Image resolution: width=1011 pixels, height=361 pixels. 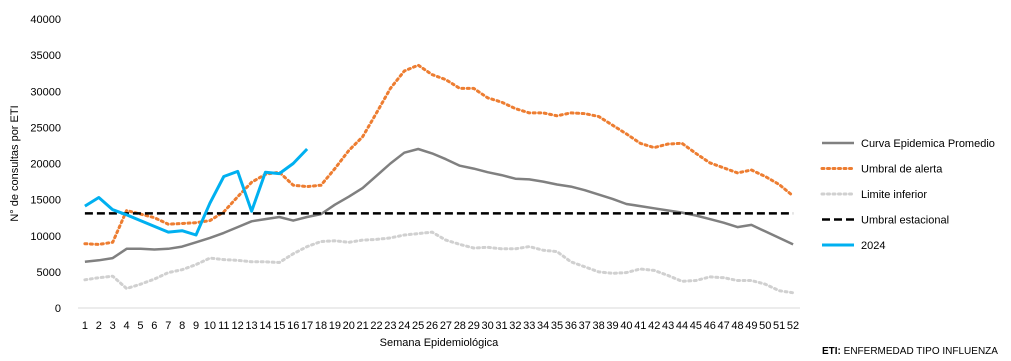 What do you see at coordinates (571, 326) in the screenshot?
I see `x-tick-label: 36` at bounding box center [571, 326].